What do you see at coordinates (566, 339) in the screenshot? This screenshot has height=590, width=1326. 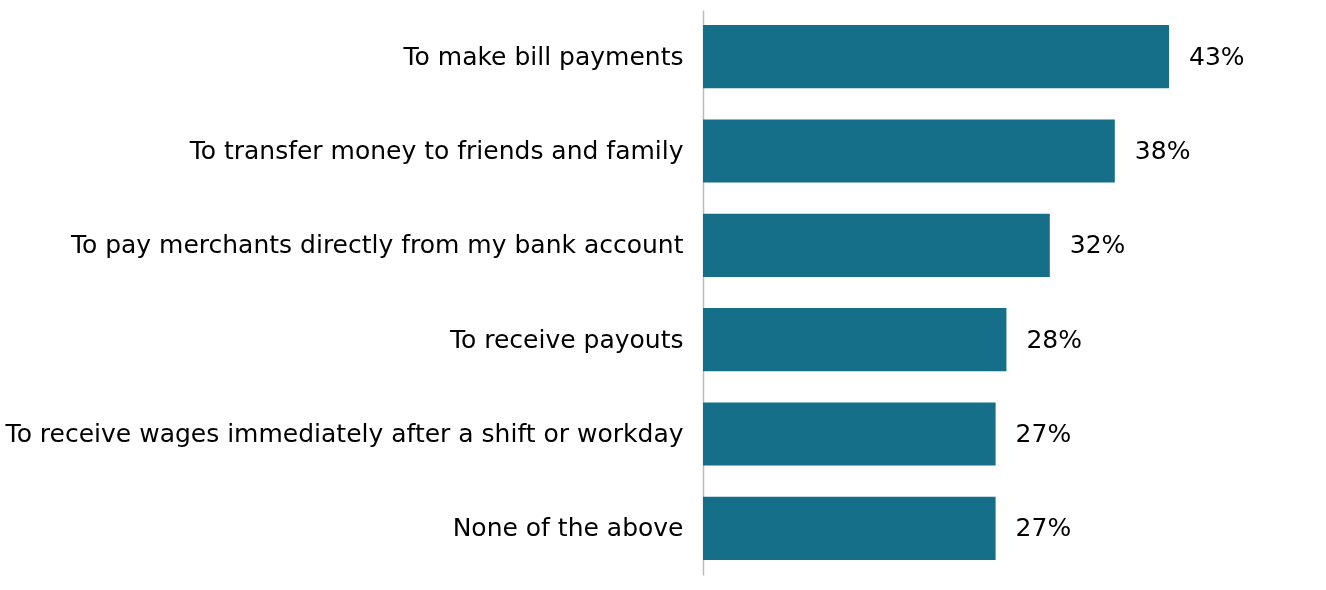 I see `y-tick-label: To receive payouts` at bounding box center [566, 339].